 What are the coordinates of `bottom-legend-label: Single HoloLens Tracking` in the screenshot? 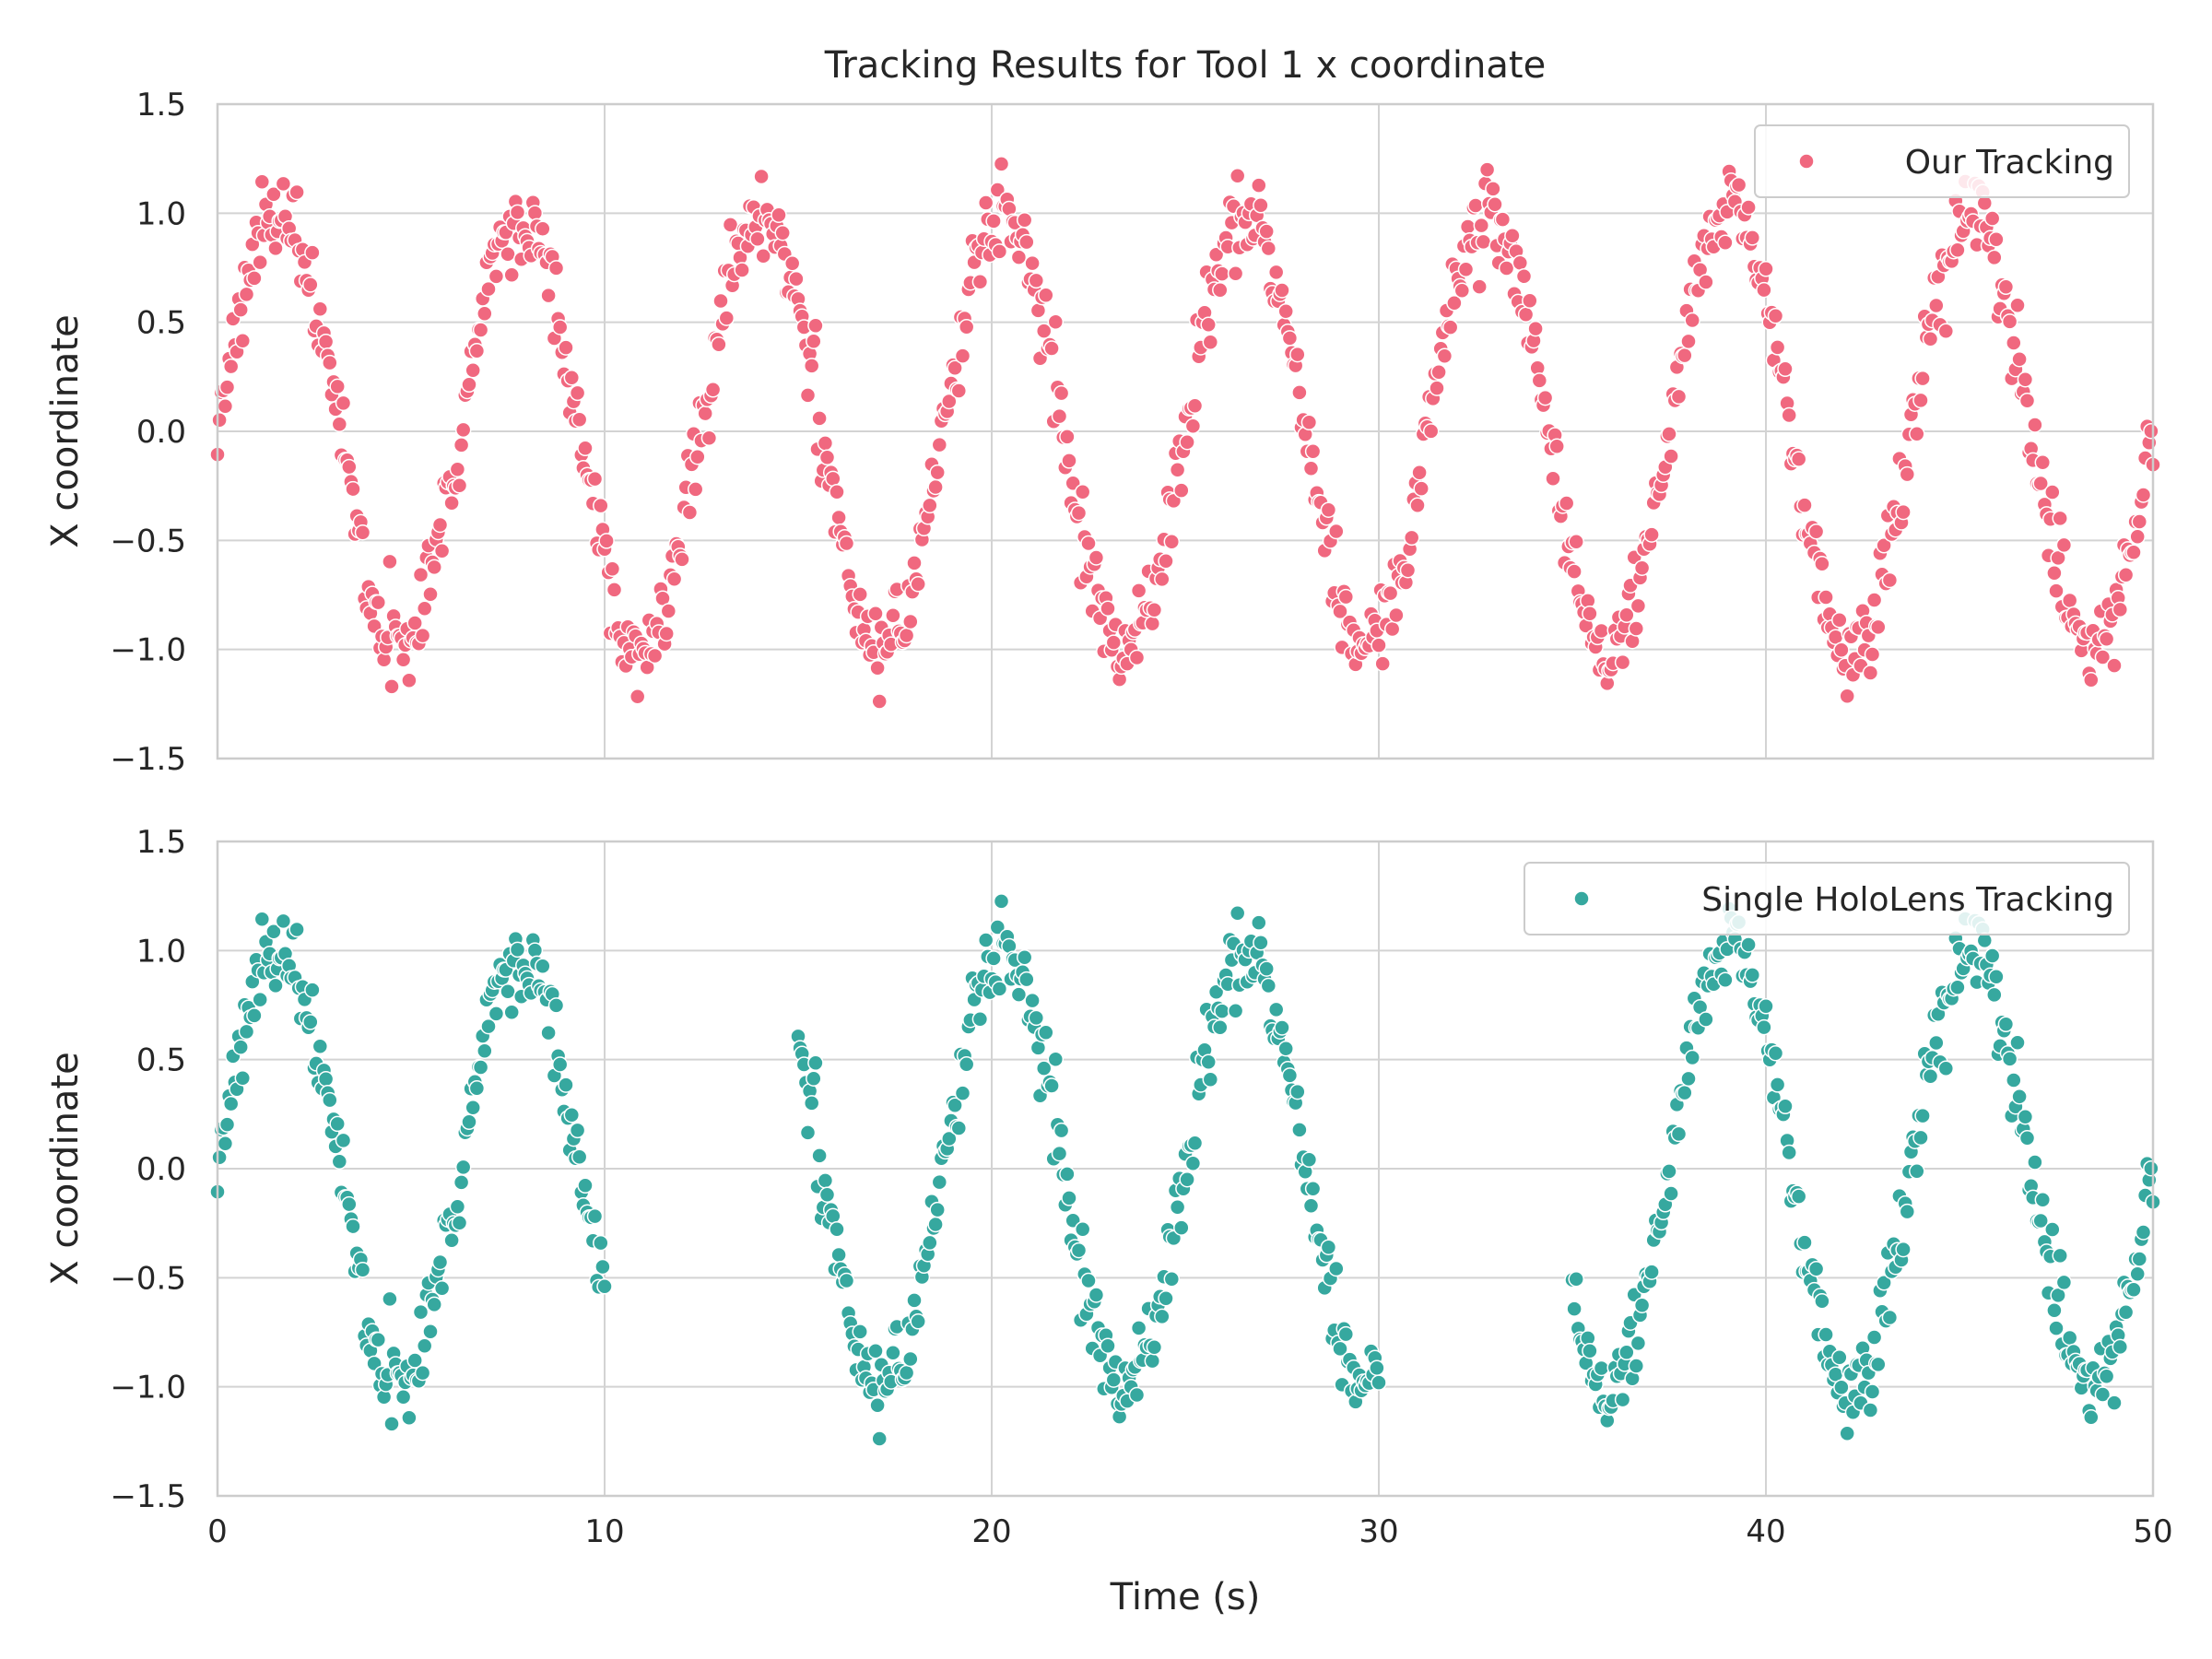 It's located at (1907, 900).